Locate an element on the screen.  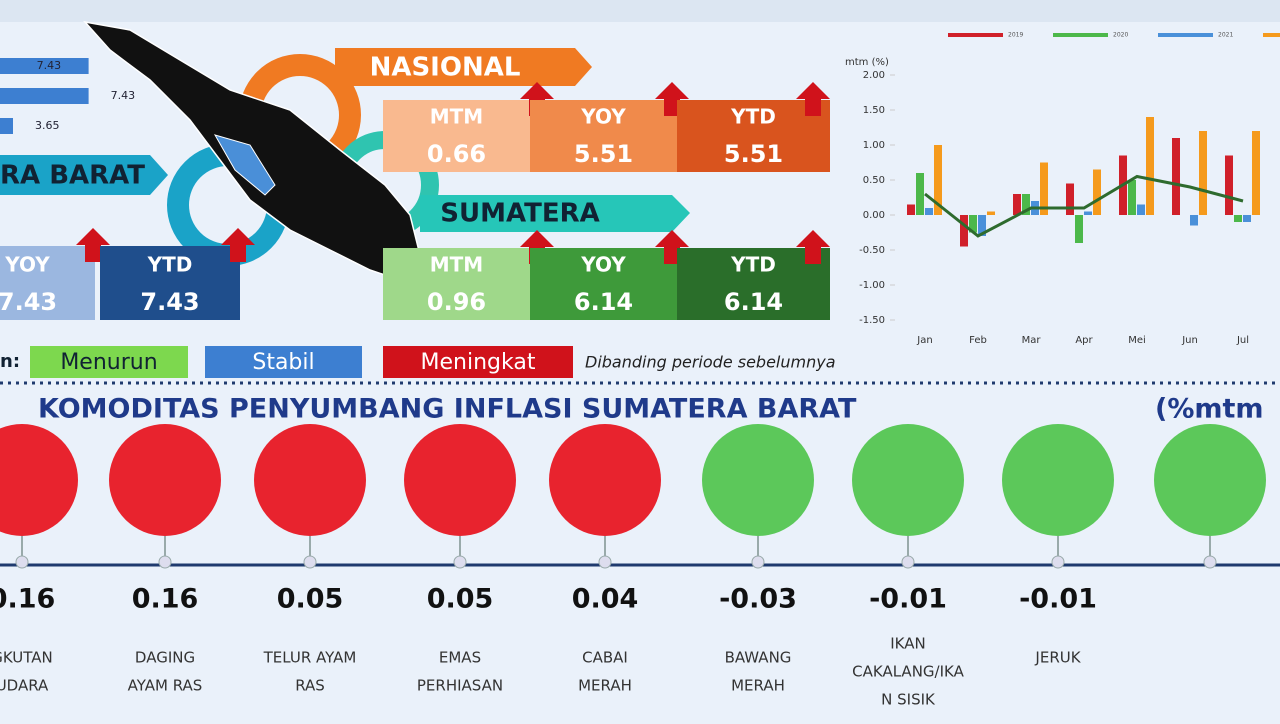
stat-value: 0.96 is located at coordinates (456, 302).